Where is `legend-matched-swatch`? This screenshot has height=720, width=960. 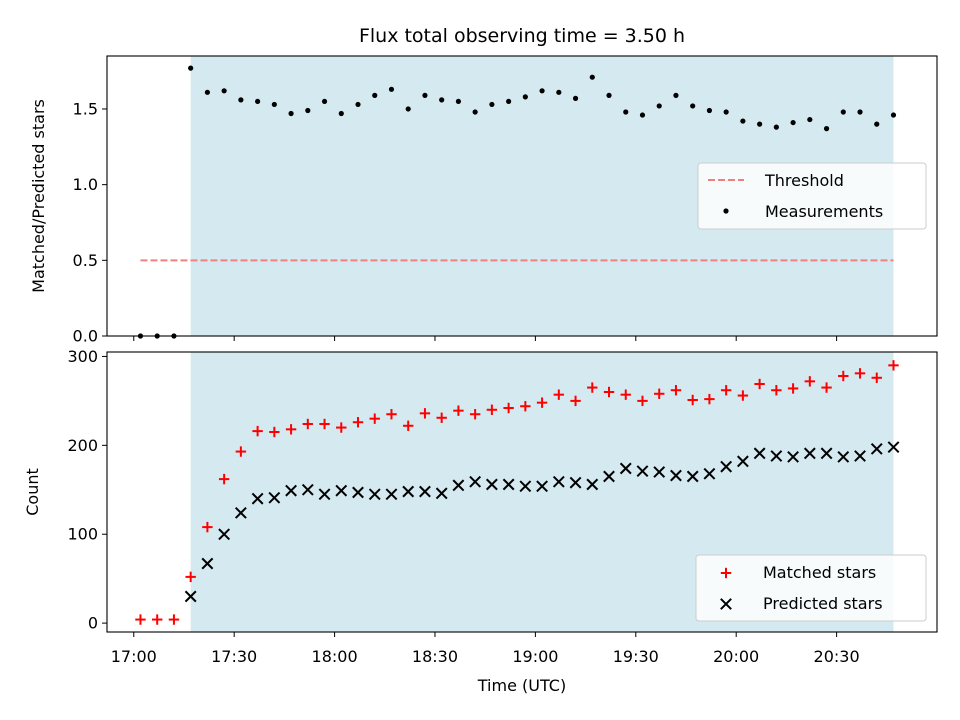
legend-matched-swatch is located at coordinates (726, 573).